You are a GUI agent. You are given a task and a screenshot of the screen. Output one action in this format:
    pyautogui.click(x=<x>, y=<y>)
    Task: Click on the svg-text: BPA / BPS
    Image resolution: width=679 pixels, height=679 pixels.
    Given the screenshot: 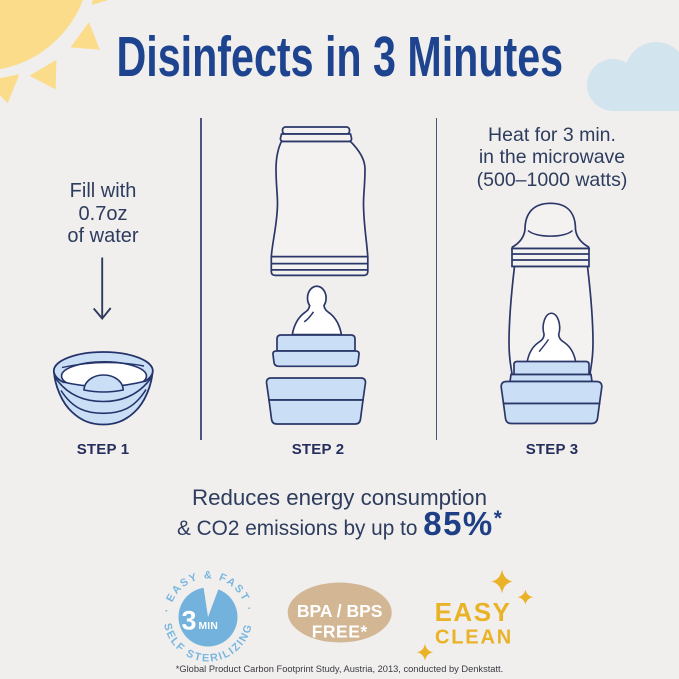 What is the action you would take?
    pyautogui.click(x=340, y=611)
    